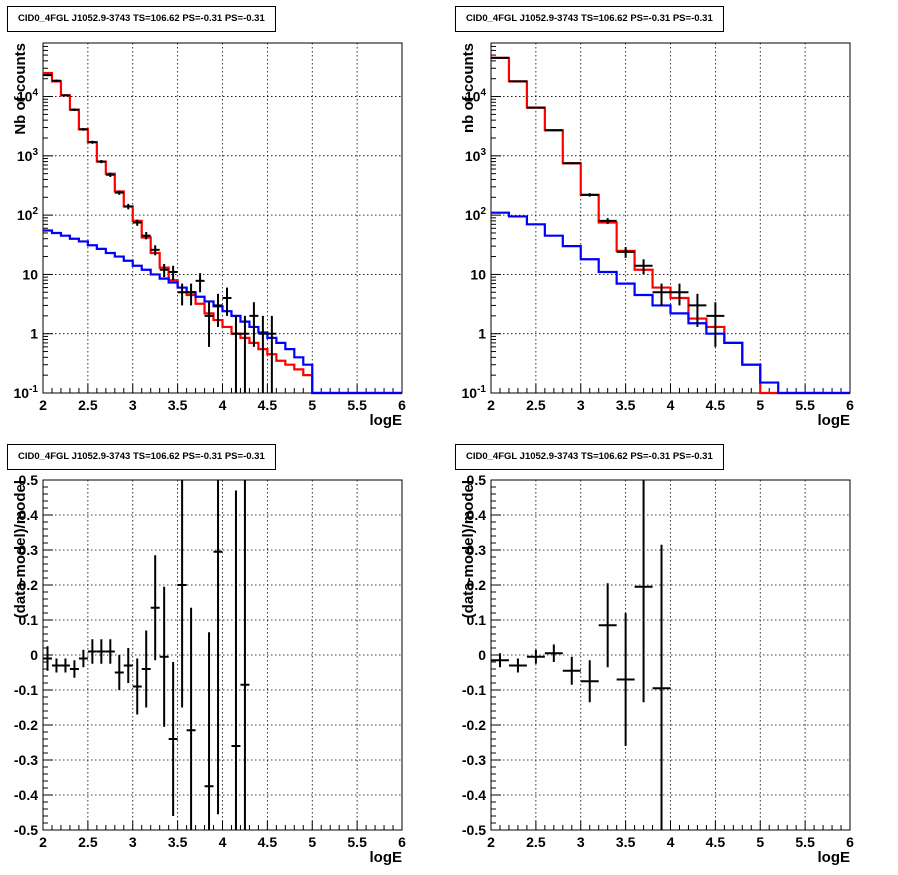 The image size is (898, 875). What do you see at coordinates (26, 725) in the screenshot?
I see `y-tick-label: -0.2` at bounding box center [26, 725].